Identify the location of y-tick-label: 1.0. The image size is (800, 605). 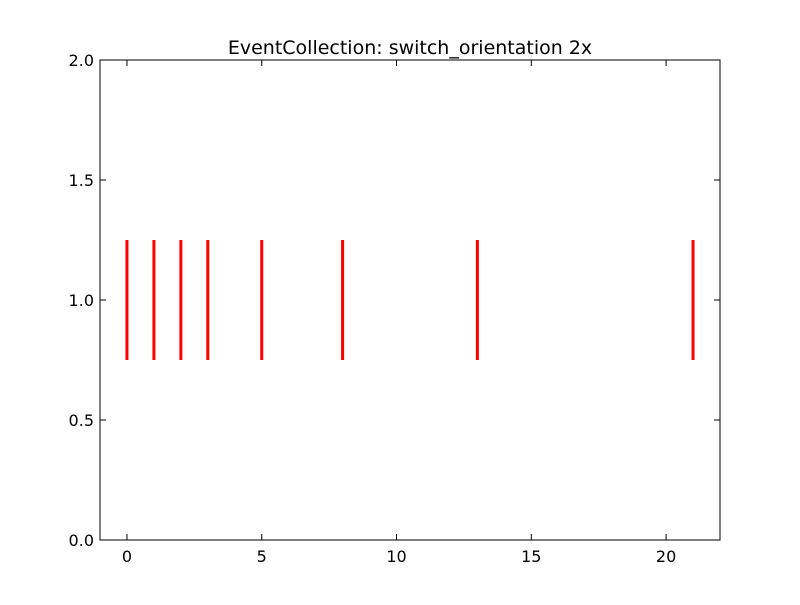
(81, 300).